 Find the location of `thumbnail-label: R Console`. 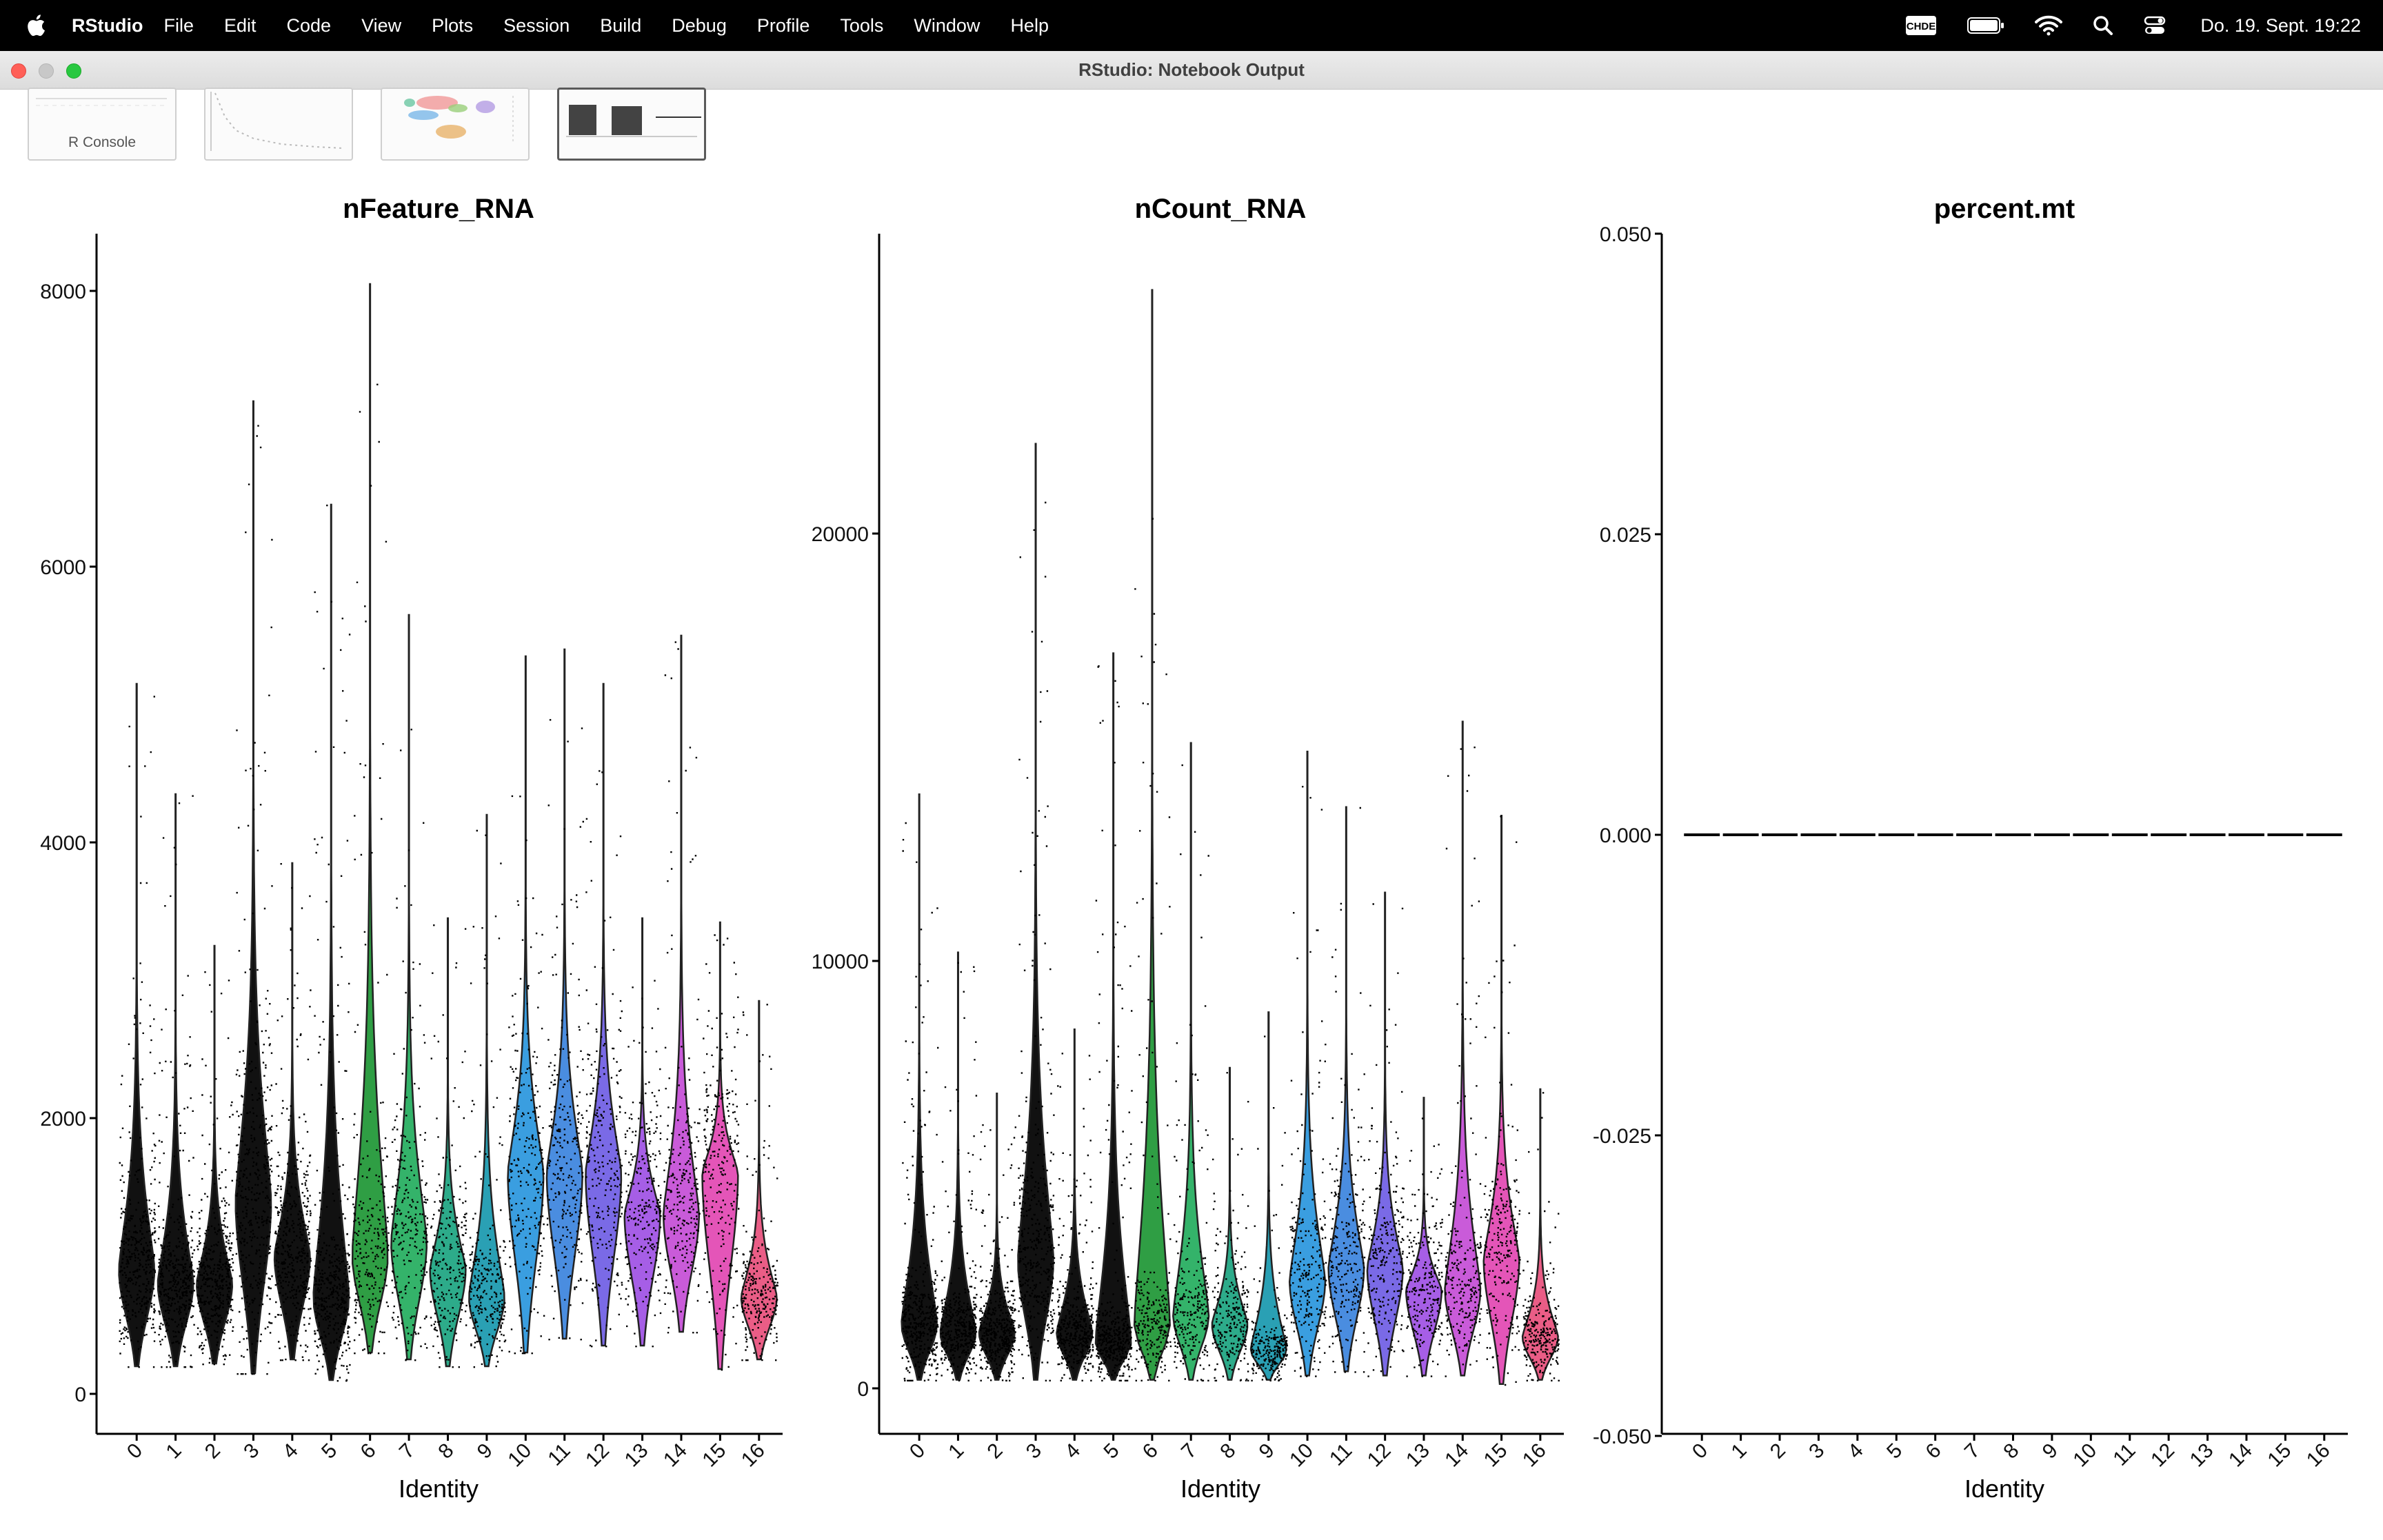

thumbnail-label: R Console is located at coordinates (102, 142).